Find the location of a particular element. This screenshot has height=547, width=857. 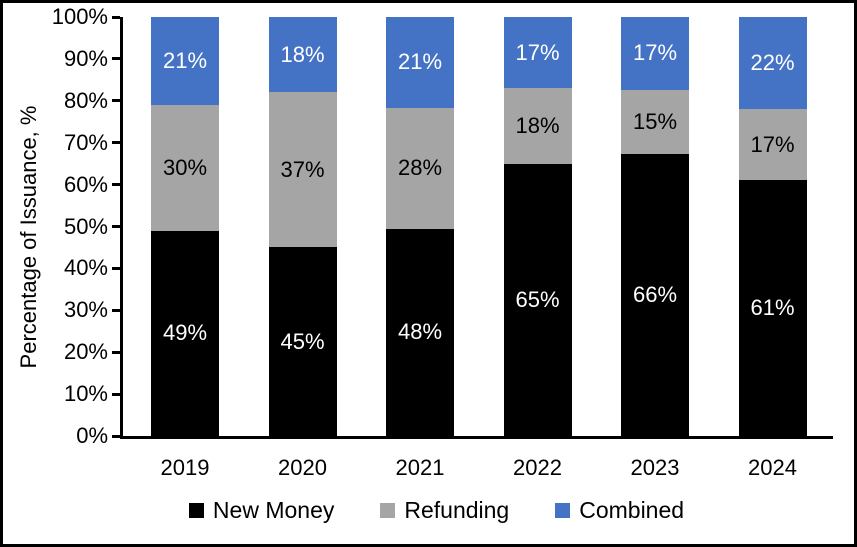

legend-label: Refunding is located at coordinates (457, 509).